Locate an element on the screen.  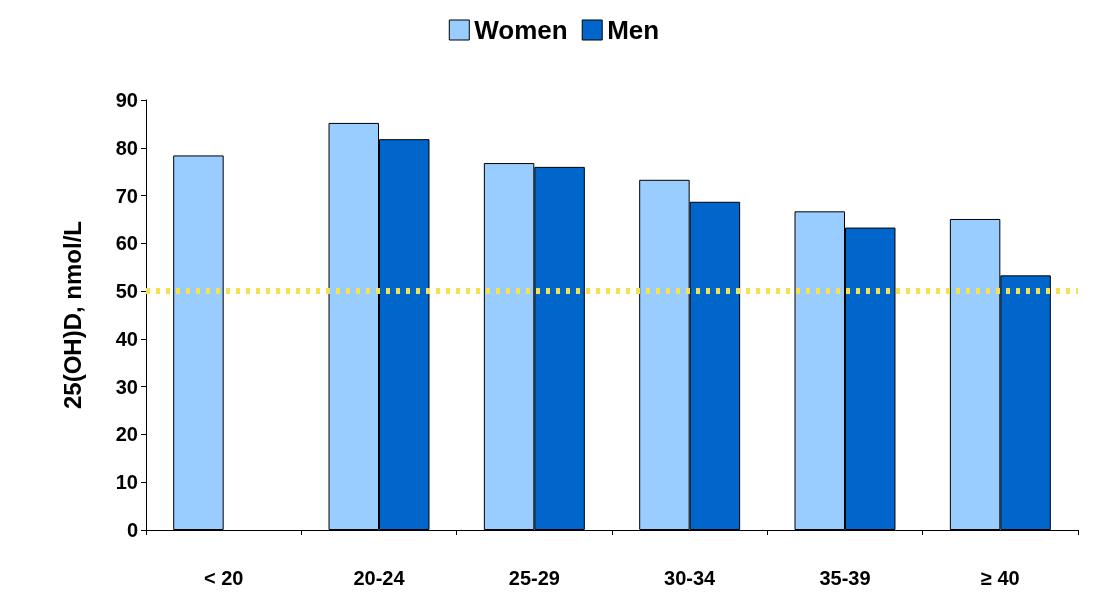
legend-label: Women is located at coordinates (521, 30).